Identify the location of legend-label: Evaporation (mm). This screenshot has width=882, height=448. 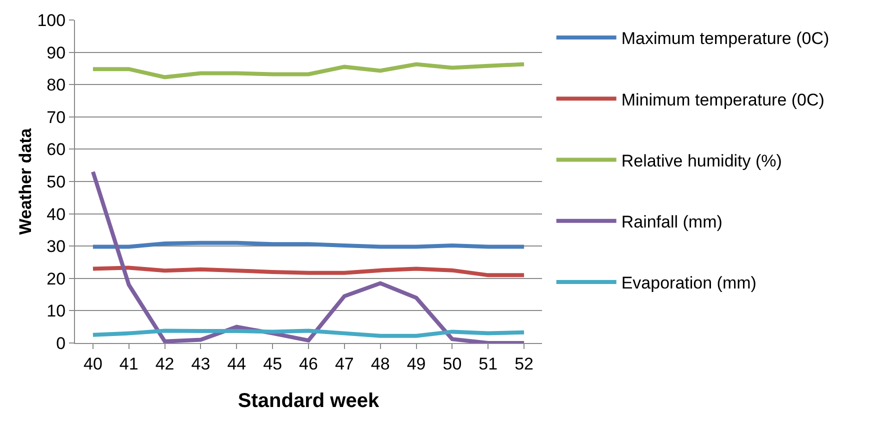
(688, 283).